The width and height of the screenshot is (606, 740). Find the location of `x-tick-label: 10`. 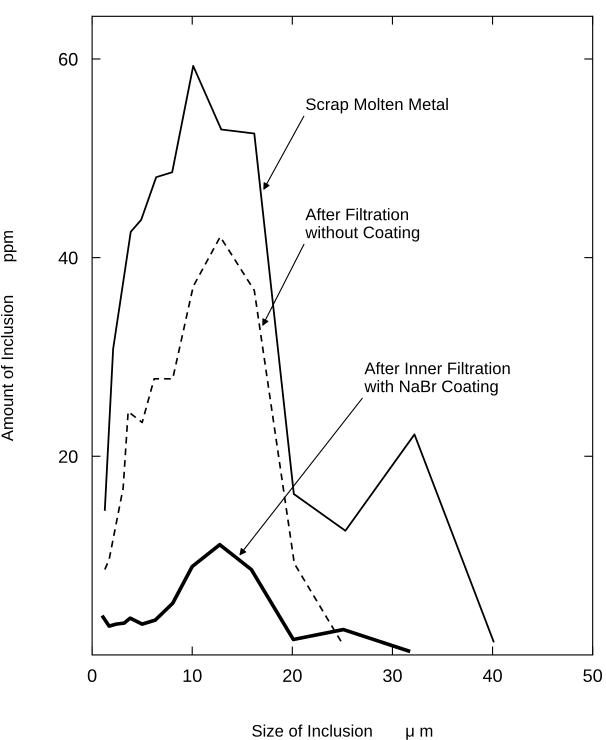

x-tick-label: 10 is located at coordinates (193, 675).